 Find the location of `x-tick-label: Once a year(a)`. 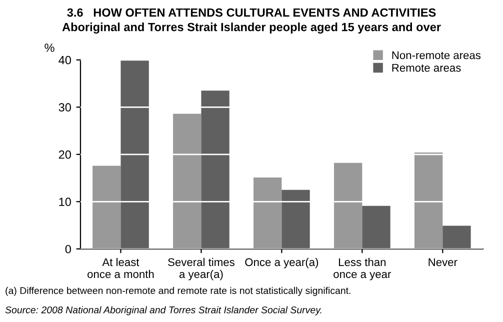

x-tick-label: Once a year(a) is located at coordinates (281, 263).